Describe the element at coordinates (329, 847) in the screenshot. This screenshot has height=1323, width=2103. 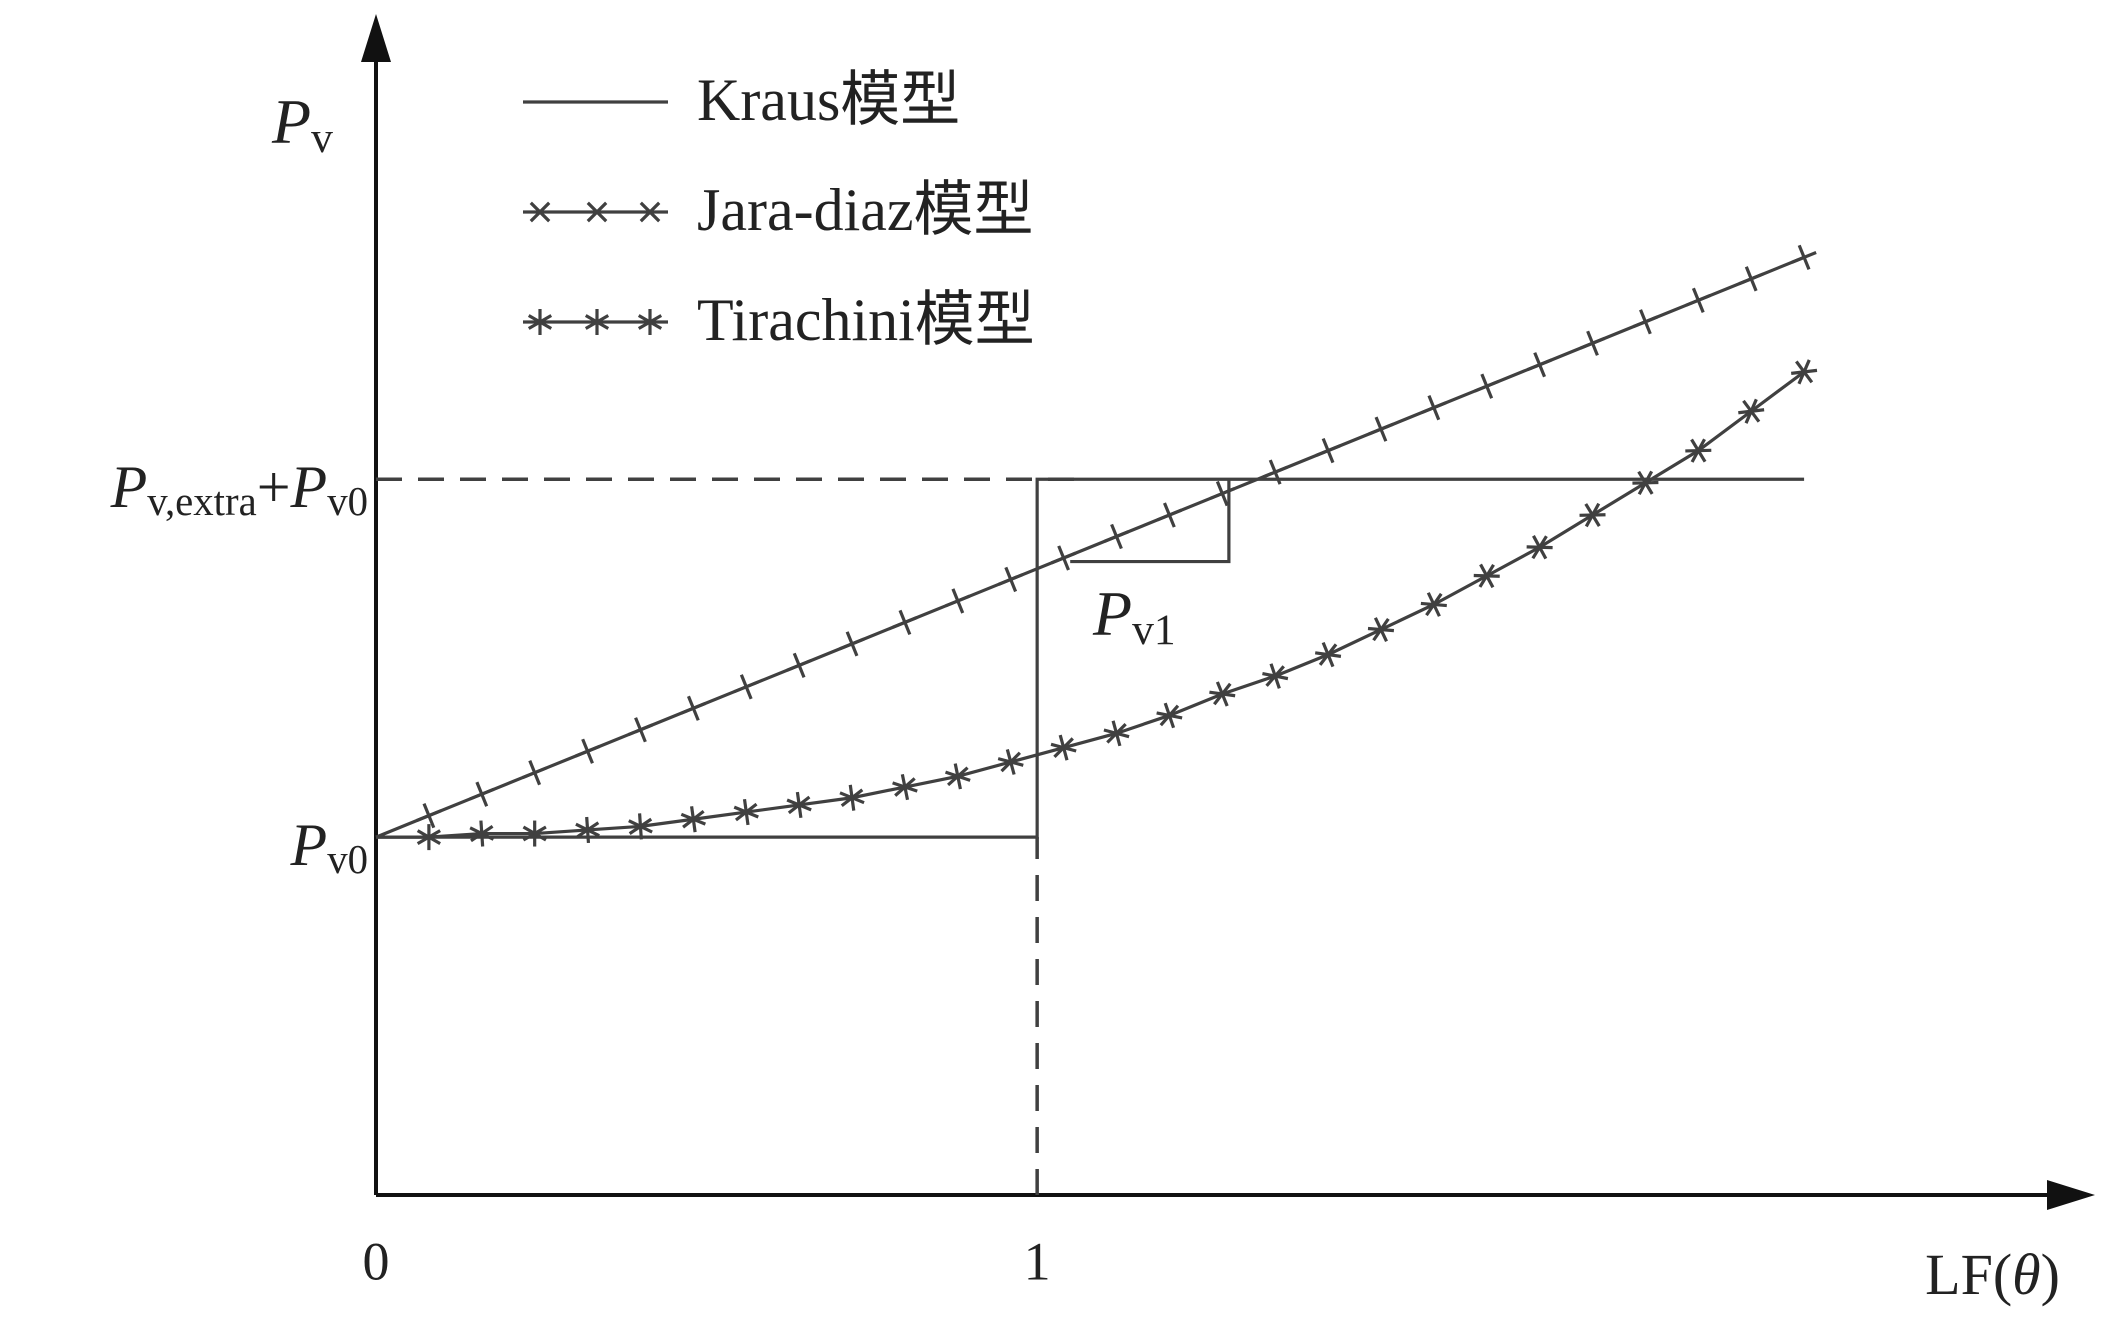
I see `label: Pv0` at that location.